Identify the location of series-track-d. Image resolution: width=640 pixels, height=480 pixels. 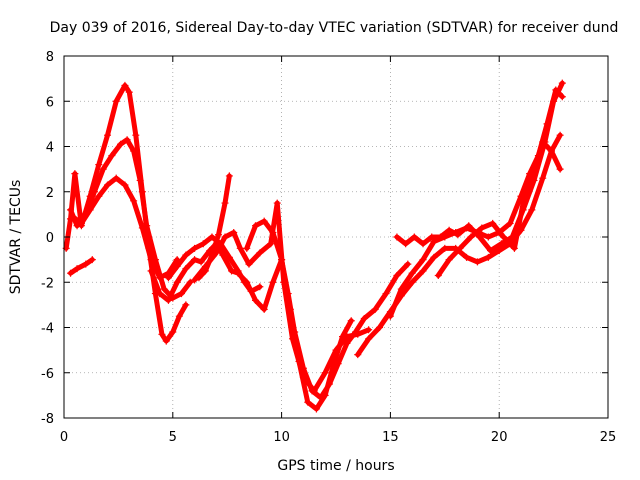
(81, 266).